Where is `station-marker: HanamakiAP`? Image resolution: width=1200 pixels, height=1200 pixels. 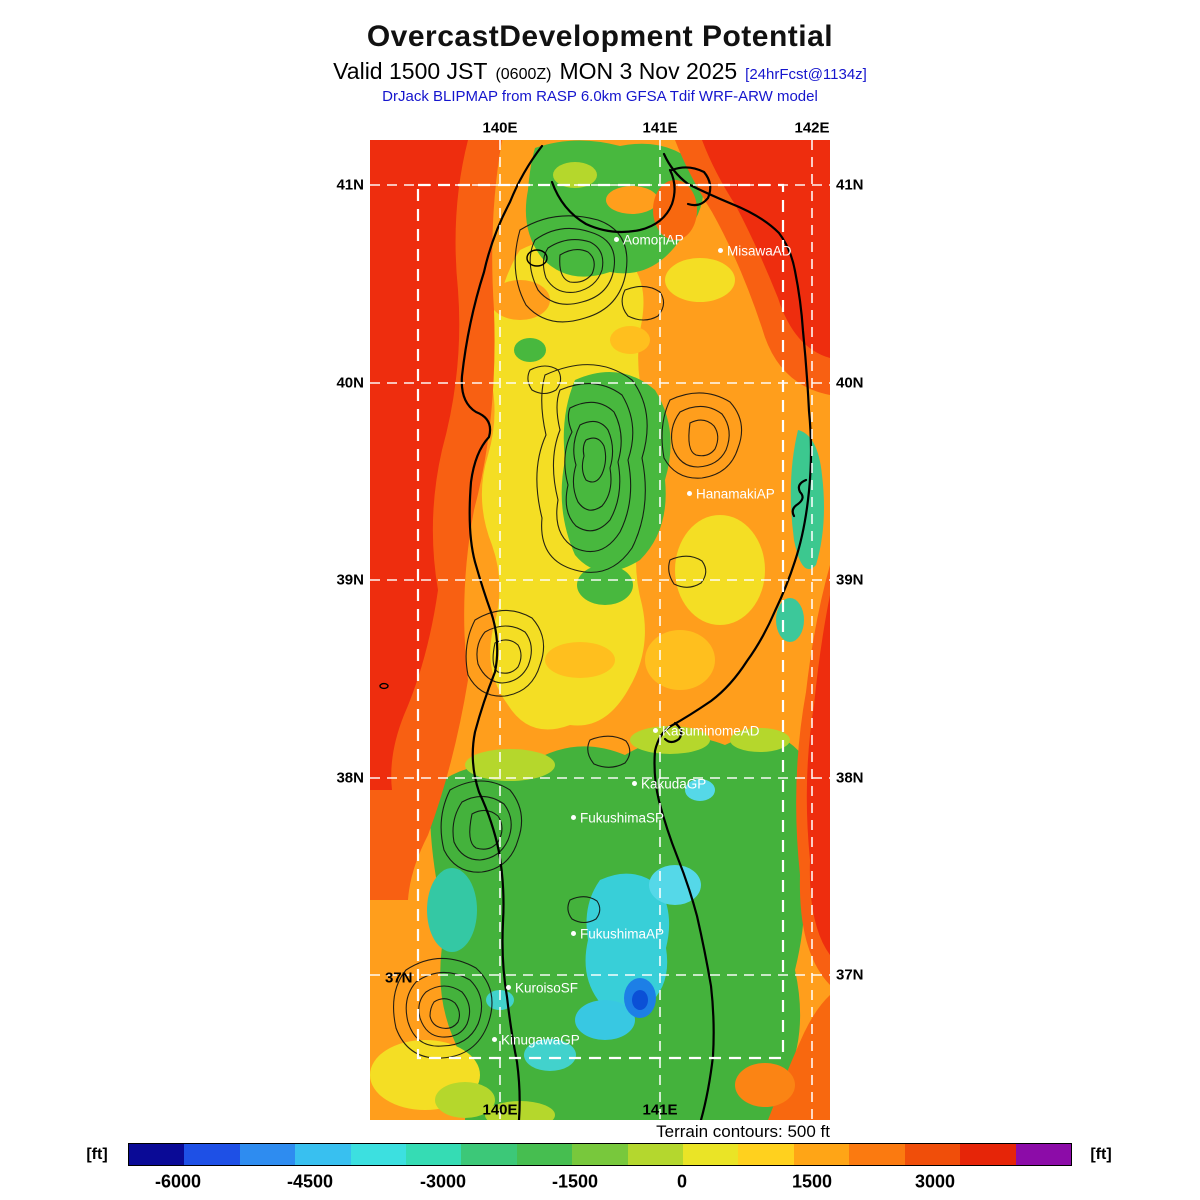
station-marker: HanamakiAP is located at coordinates (731, 494).